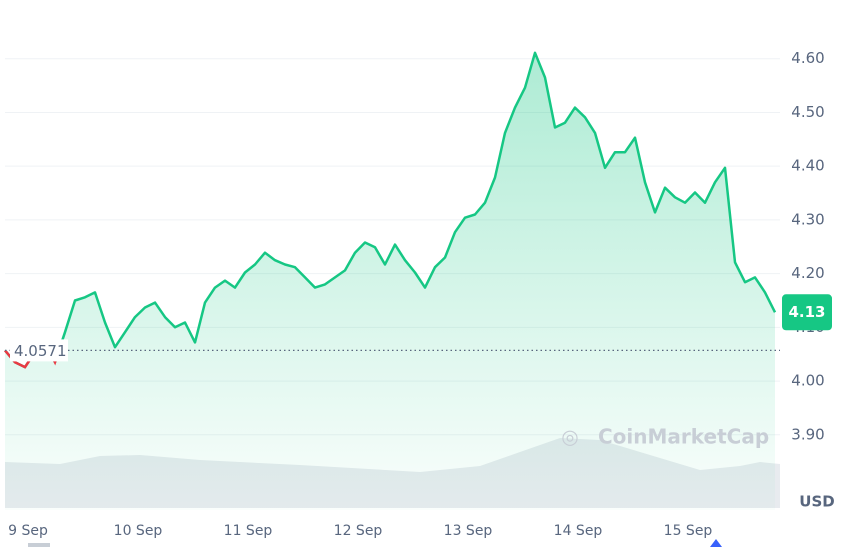 Image resolution: width=848 pixels, height=547 pixels. What do you see at coordinates (807, 166) in the screenshot?
I see `y-tick-label: 4.40` at bounding box center [807, 166].